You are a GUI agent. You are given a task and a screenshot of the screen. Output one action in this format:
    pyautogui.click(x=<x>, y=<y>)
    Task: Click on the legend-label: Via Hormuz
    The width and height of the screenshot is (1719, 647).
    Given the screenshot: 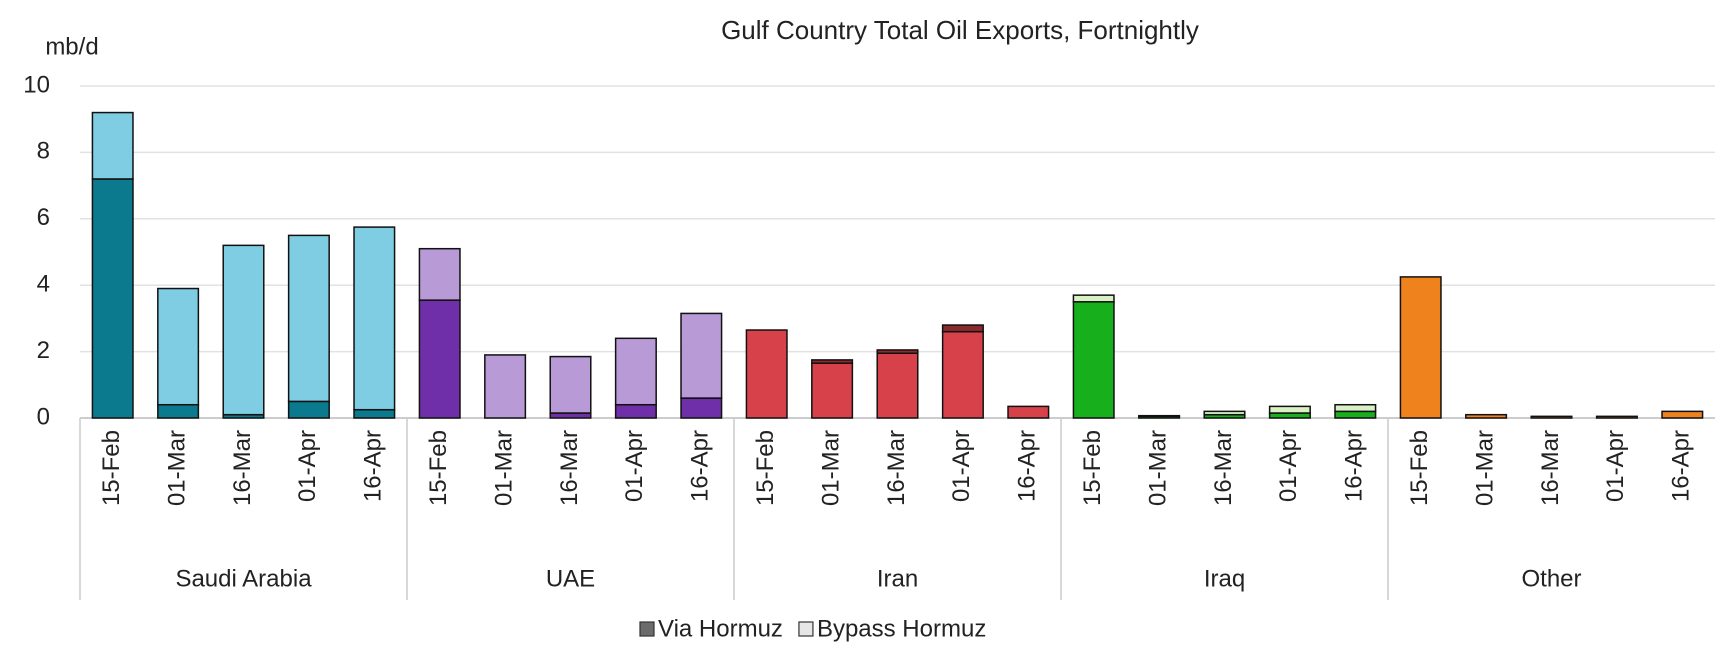 What is the action you would take?
    pyautogui.click(x=720, y=628)
    